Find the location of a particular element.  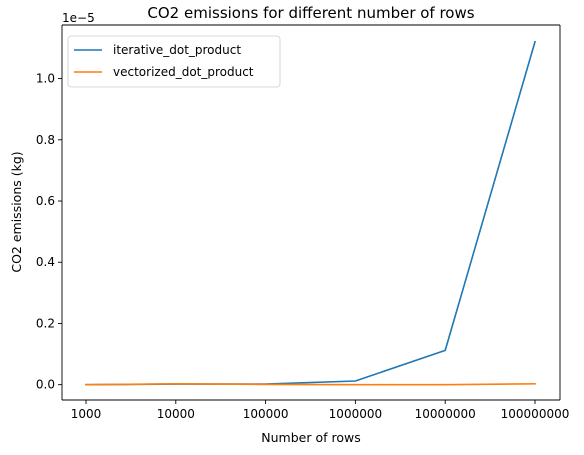

legend-frame is located at coordinates (174, 61).